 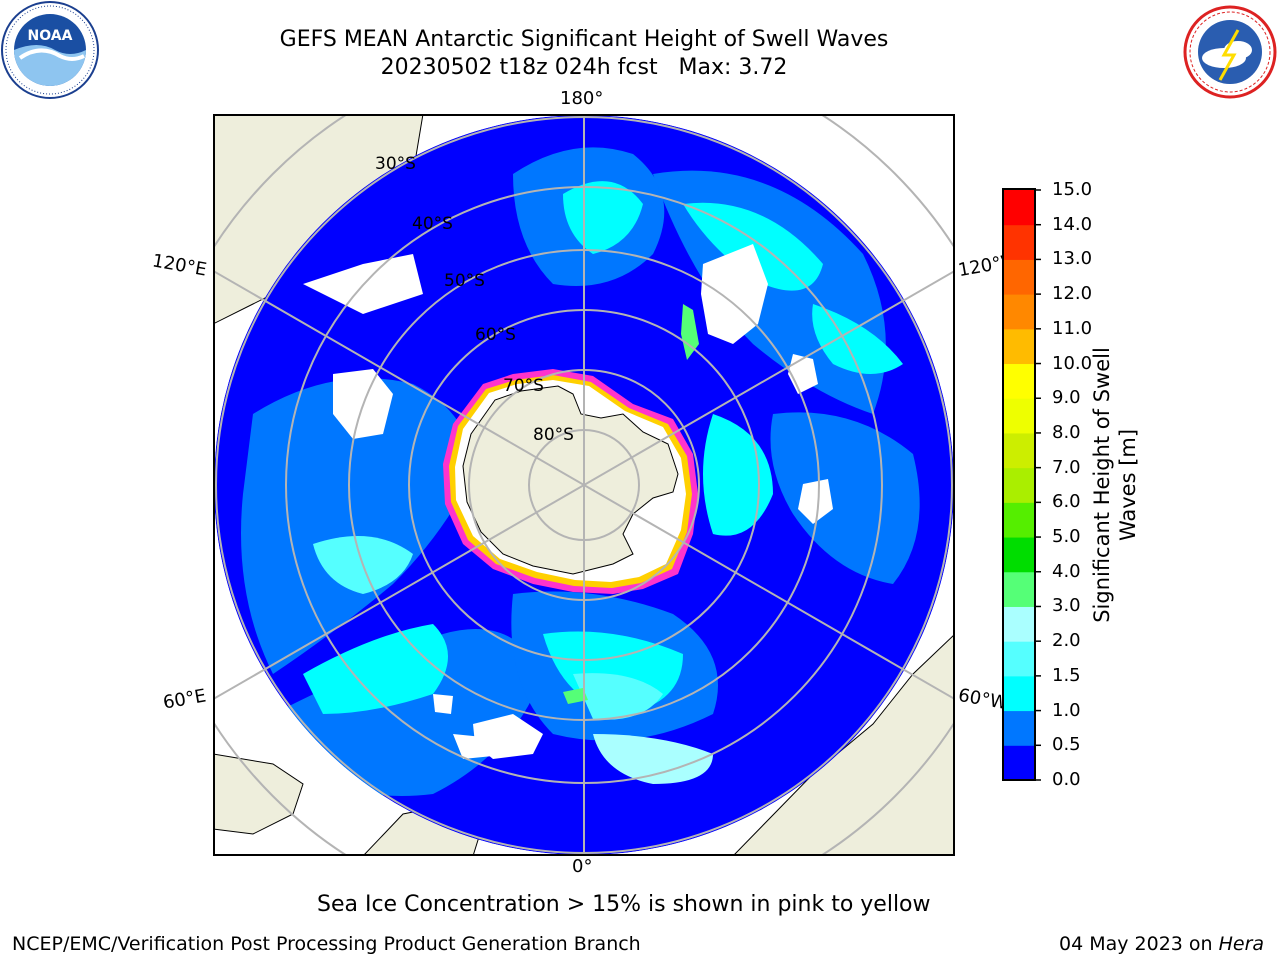 I want to click on lat-label-80s: 80°S, so click(x=553, y=435).